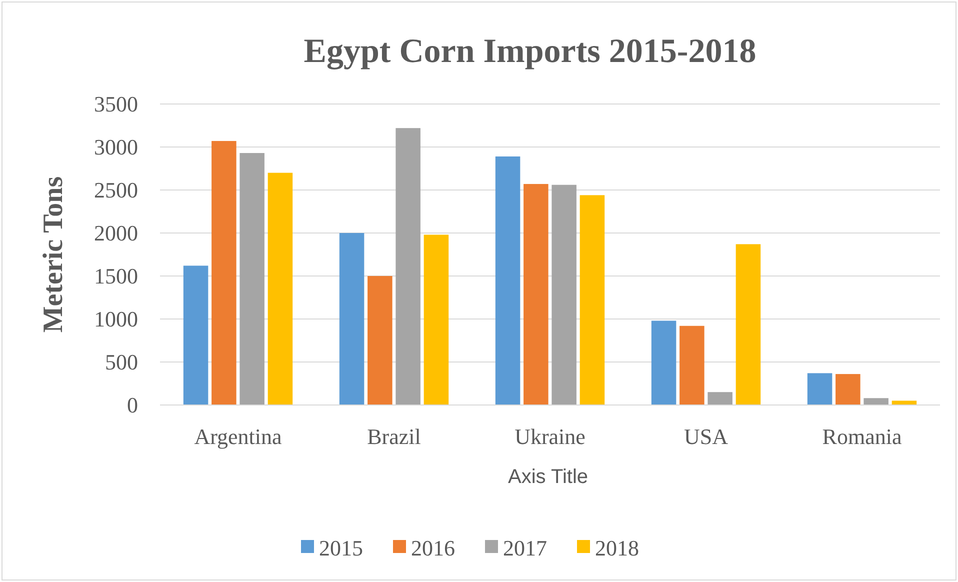 The image size is (958, 582). What do you see at coordinates (116, 147) in the screenshot?
I see `y-tick-label: 3000` at bounding box center [116, 147].